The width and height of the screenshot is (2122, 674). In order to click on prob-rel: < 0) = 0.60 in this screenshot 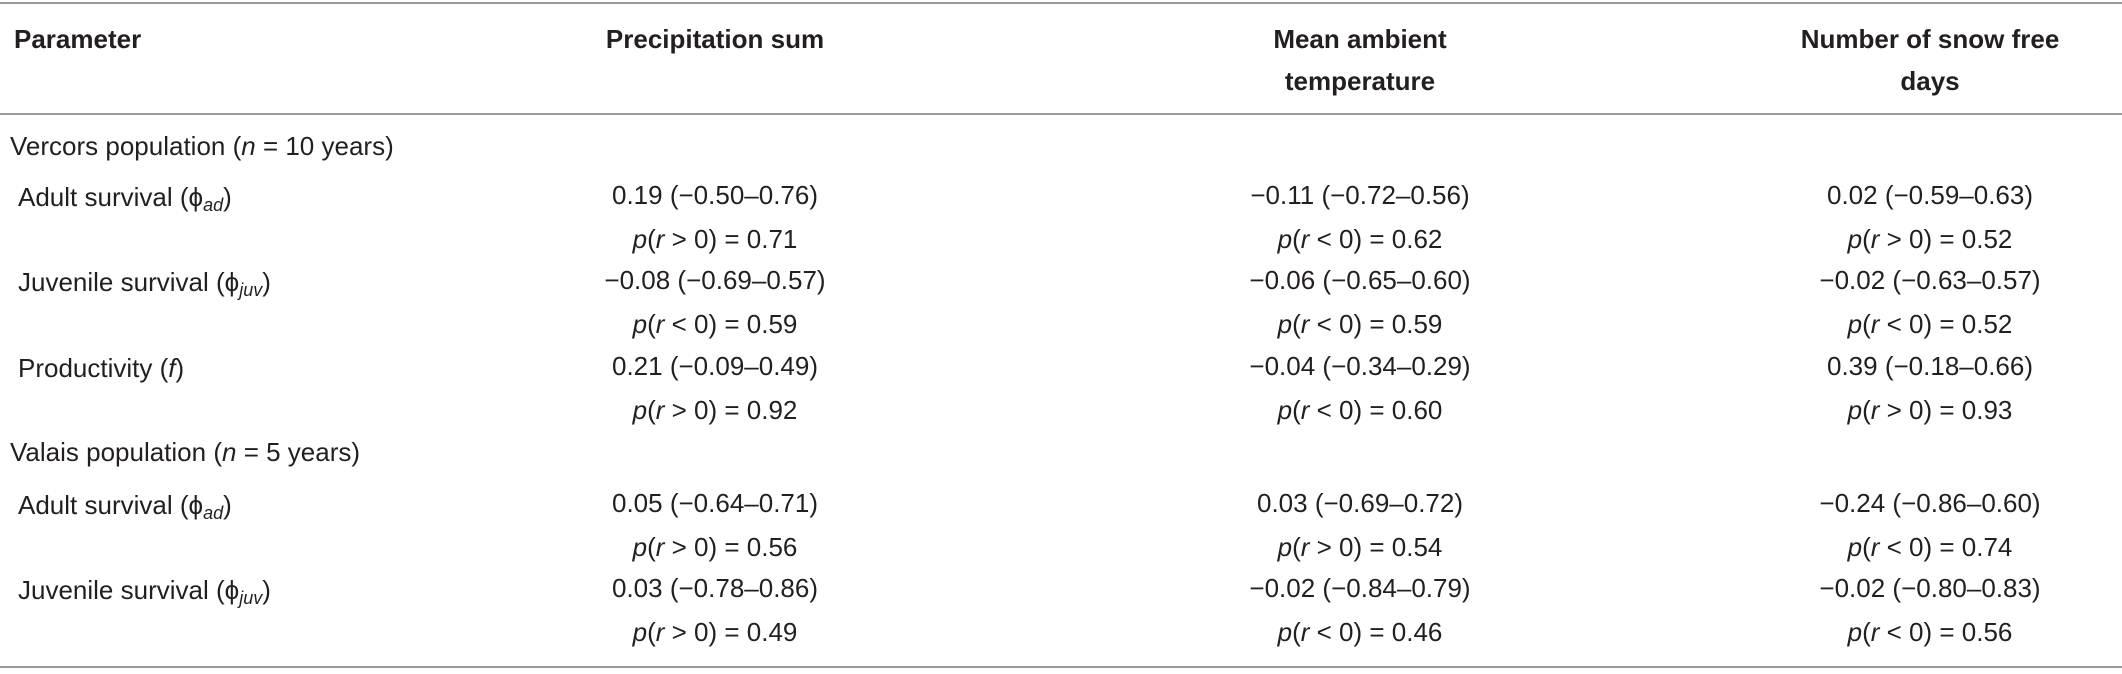, I will do `click(1376, 410)`.